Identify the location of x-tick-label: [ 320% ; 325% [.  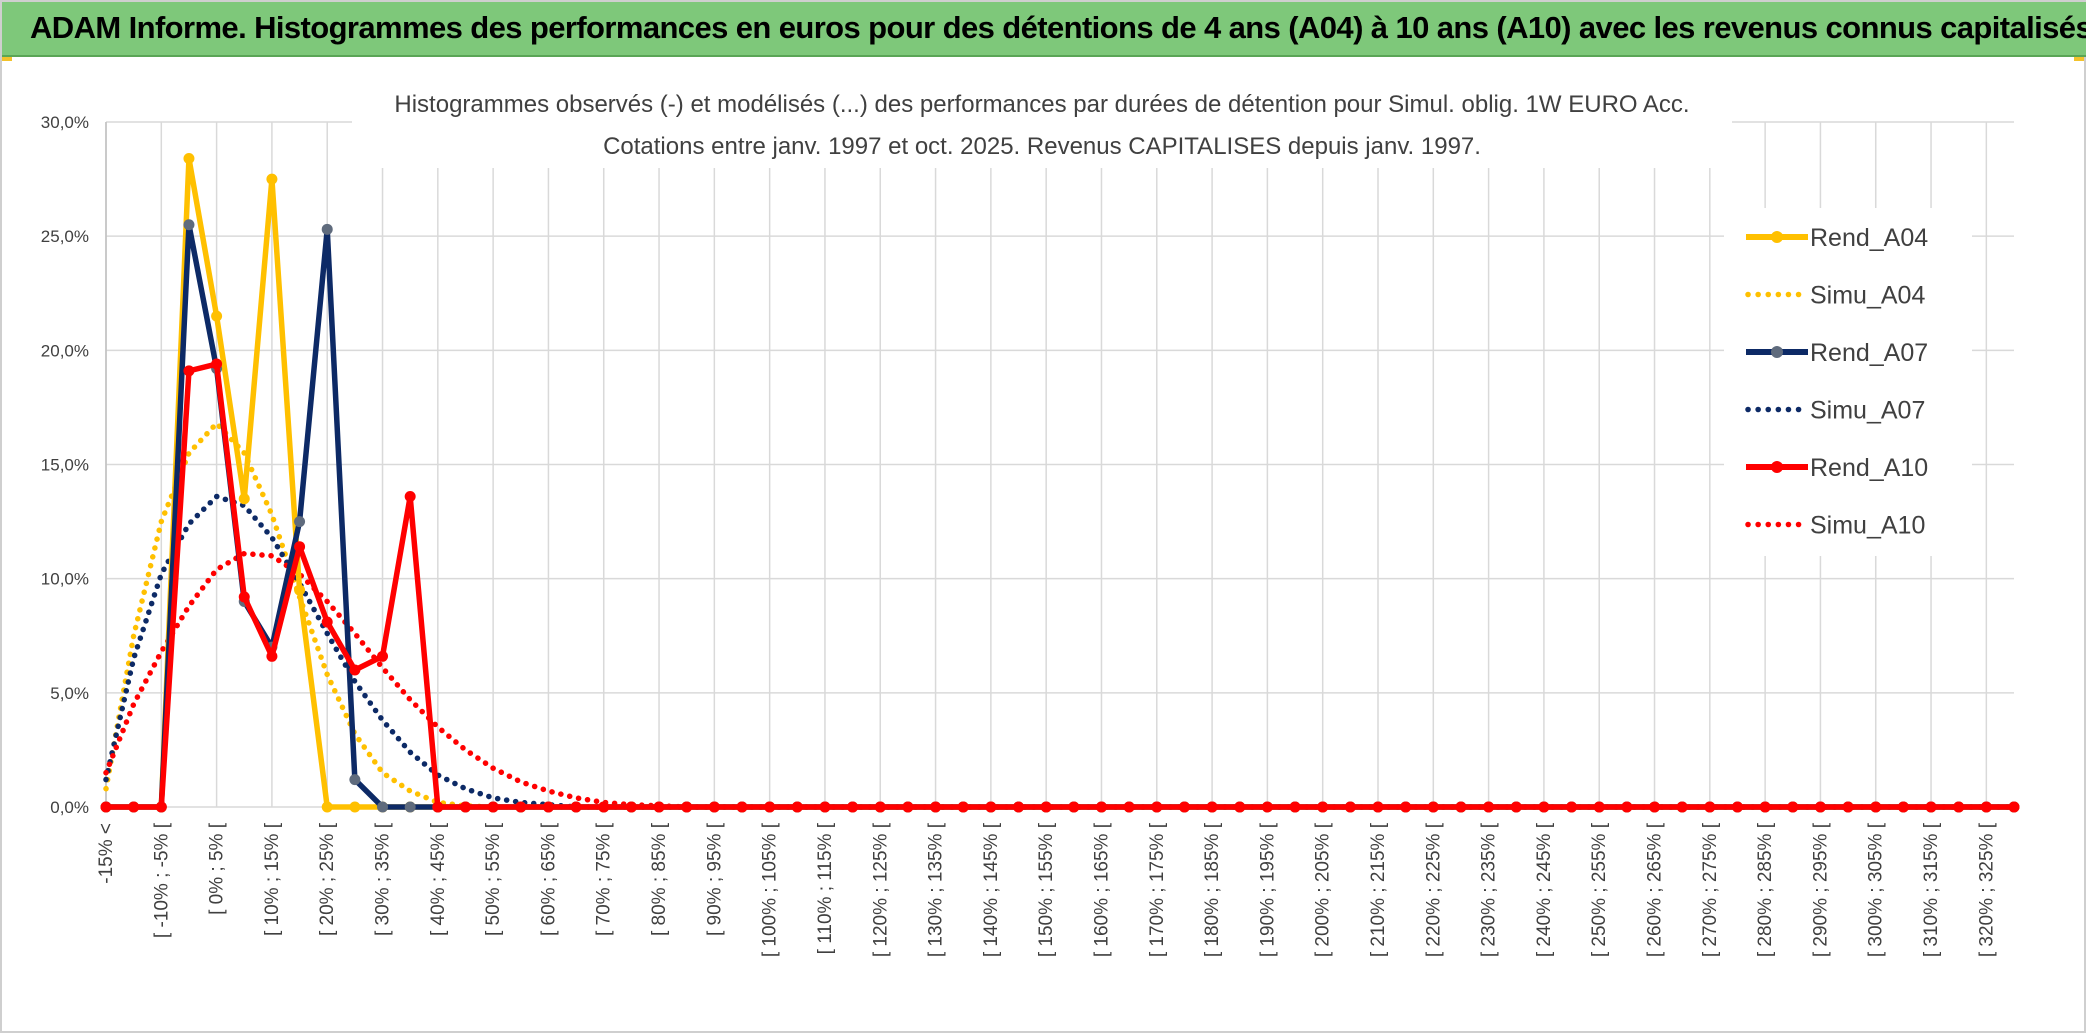
(1986, 889).